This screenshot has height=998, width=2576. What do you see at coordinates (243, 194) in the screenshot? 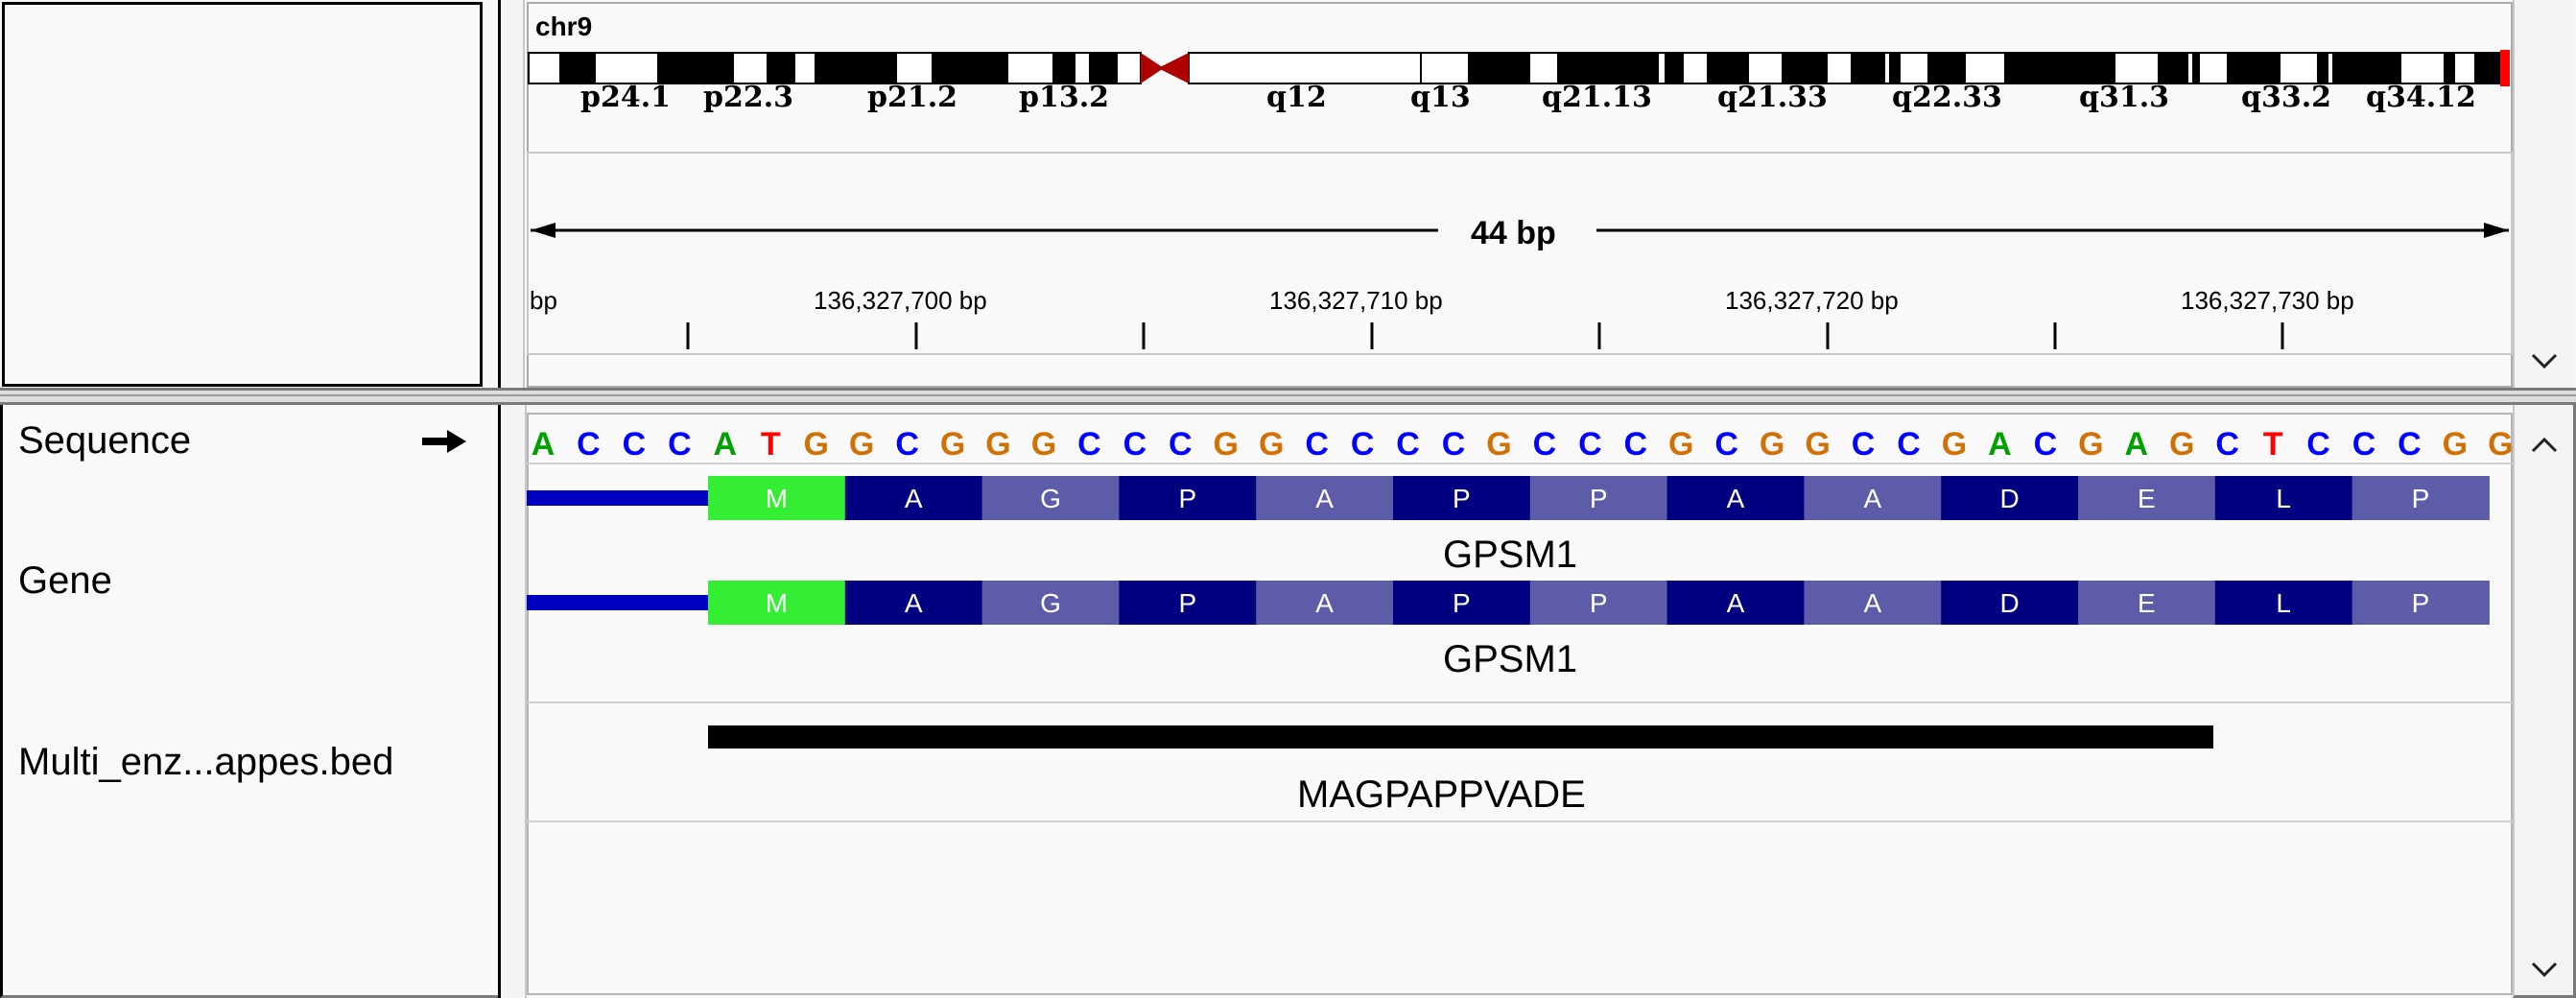
I see `header-name-panel` at bounding box center [243, 194].